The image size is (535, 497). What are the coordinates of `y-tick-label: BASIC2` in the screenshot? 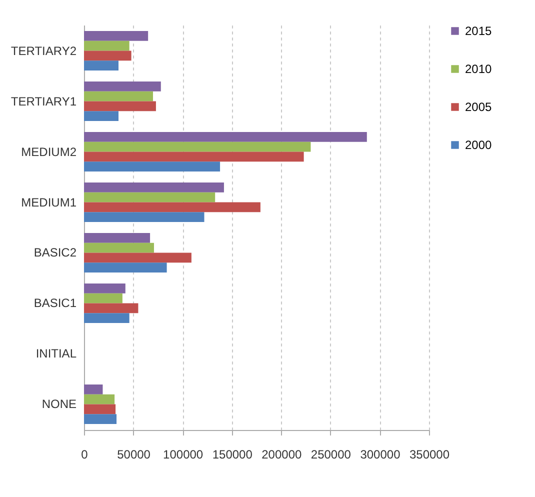 It's located at (55, 253).